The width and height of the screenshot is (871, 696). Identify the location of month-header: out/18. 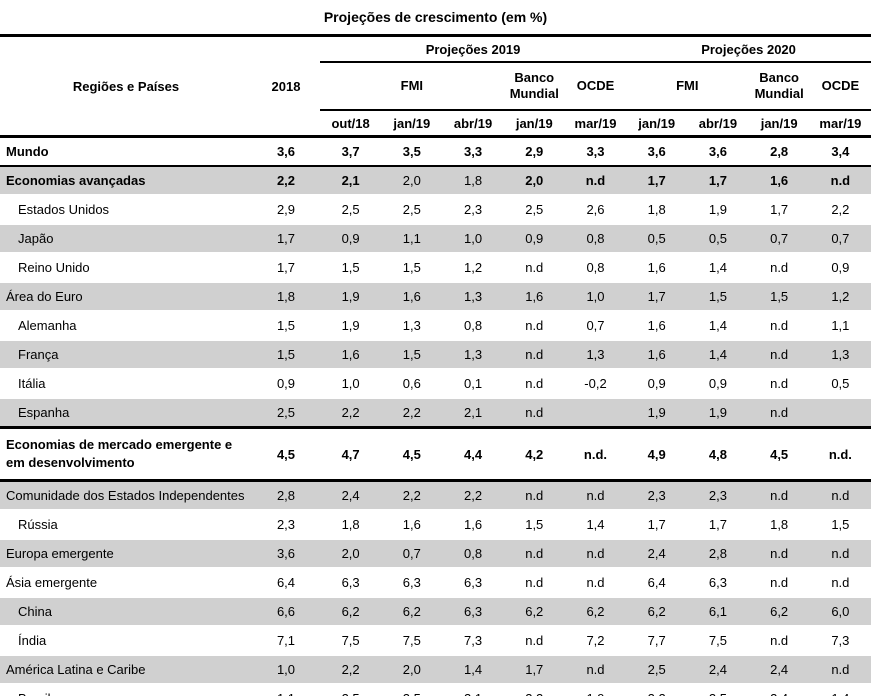
(351, 124).